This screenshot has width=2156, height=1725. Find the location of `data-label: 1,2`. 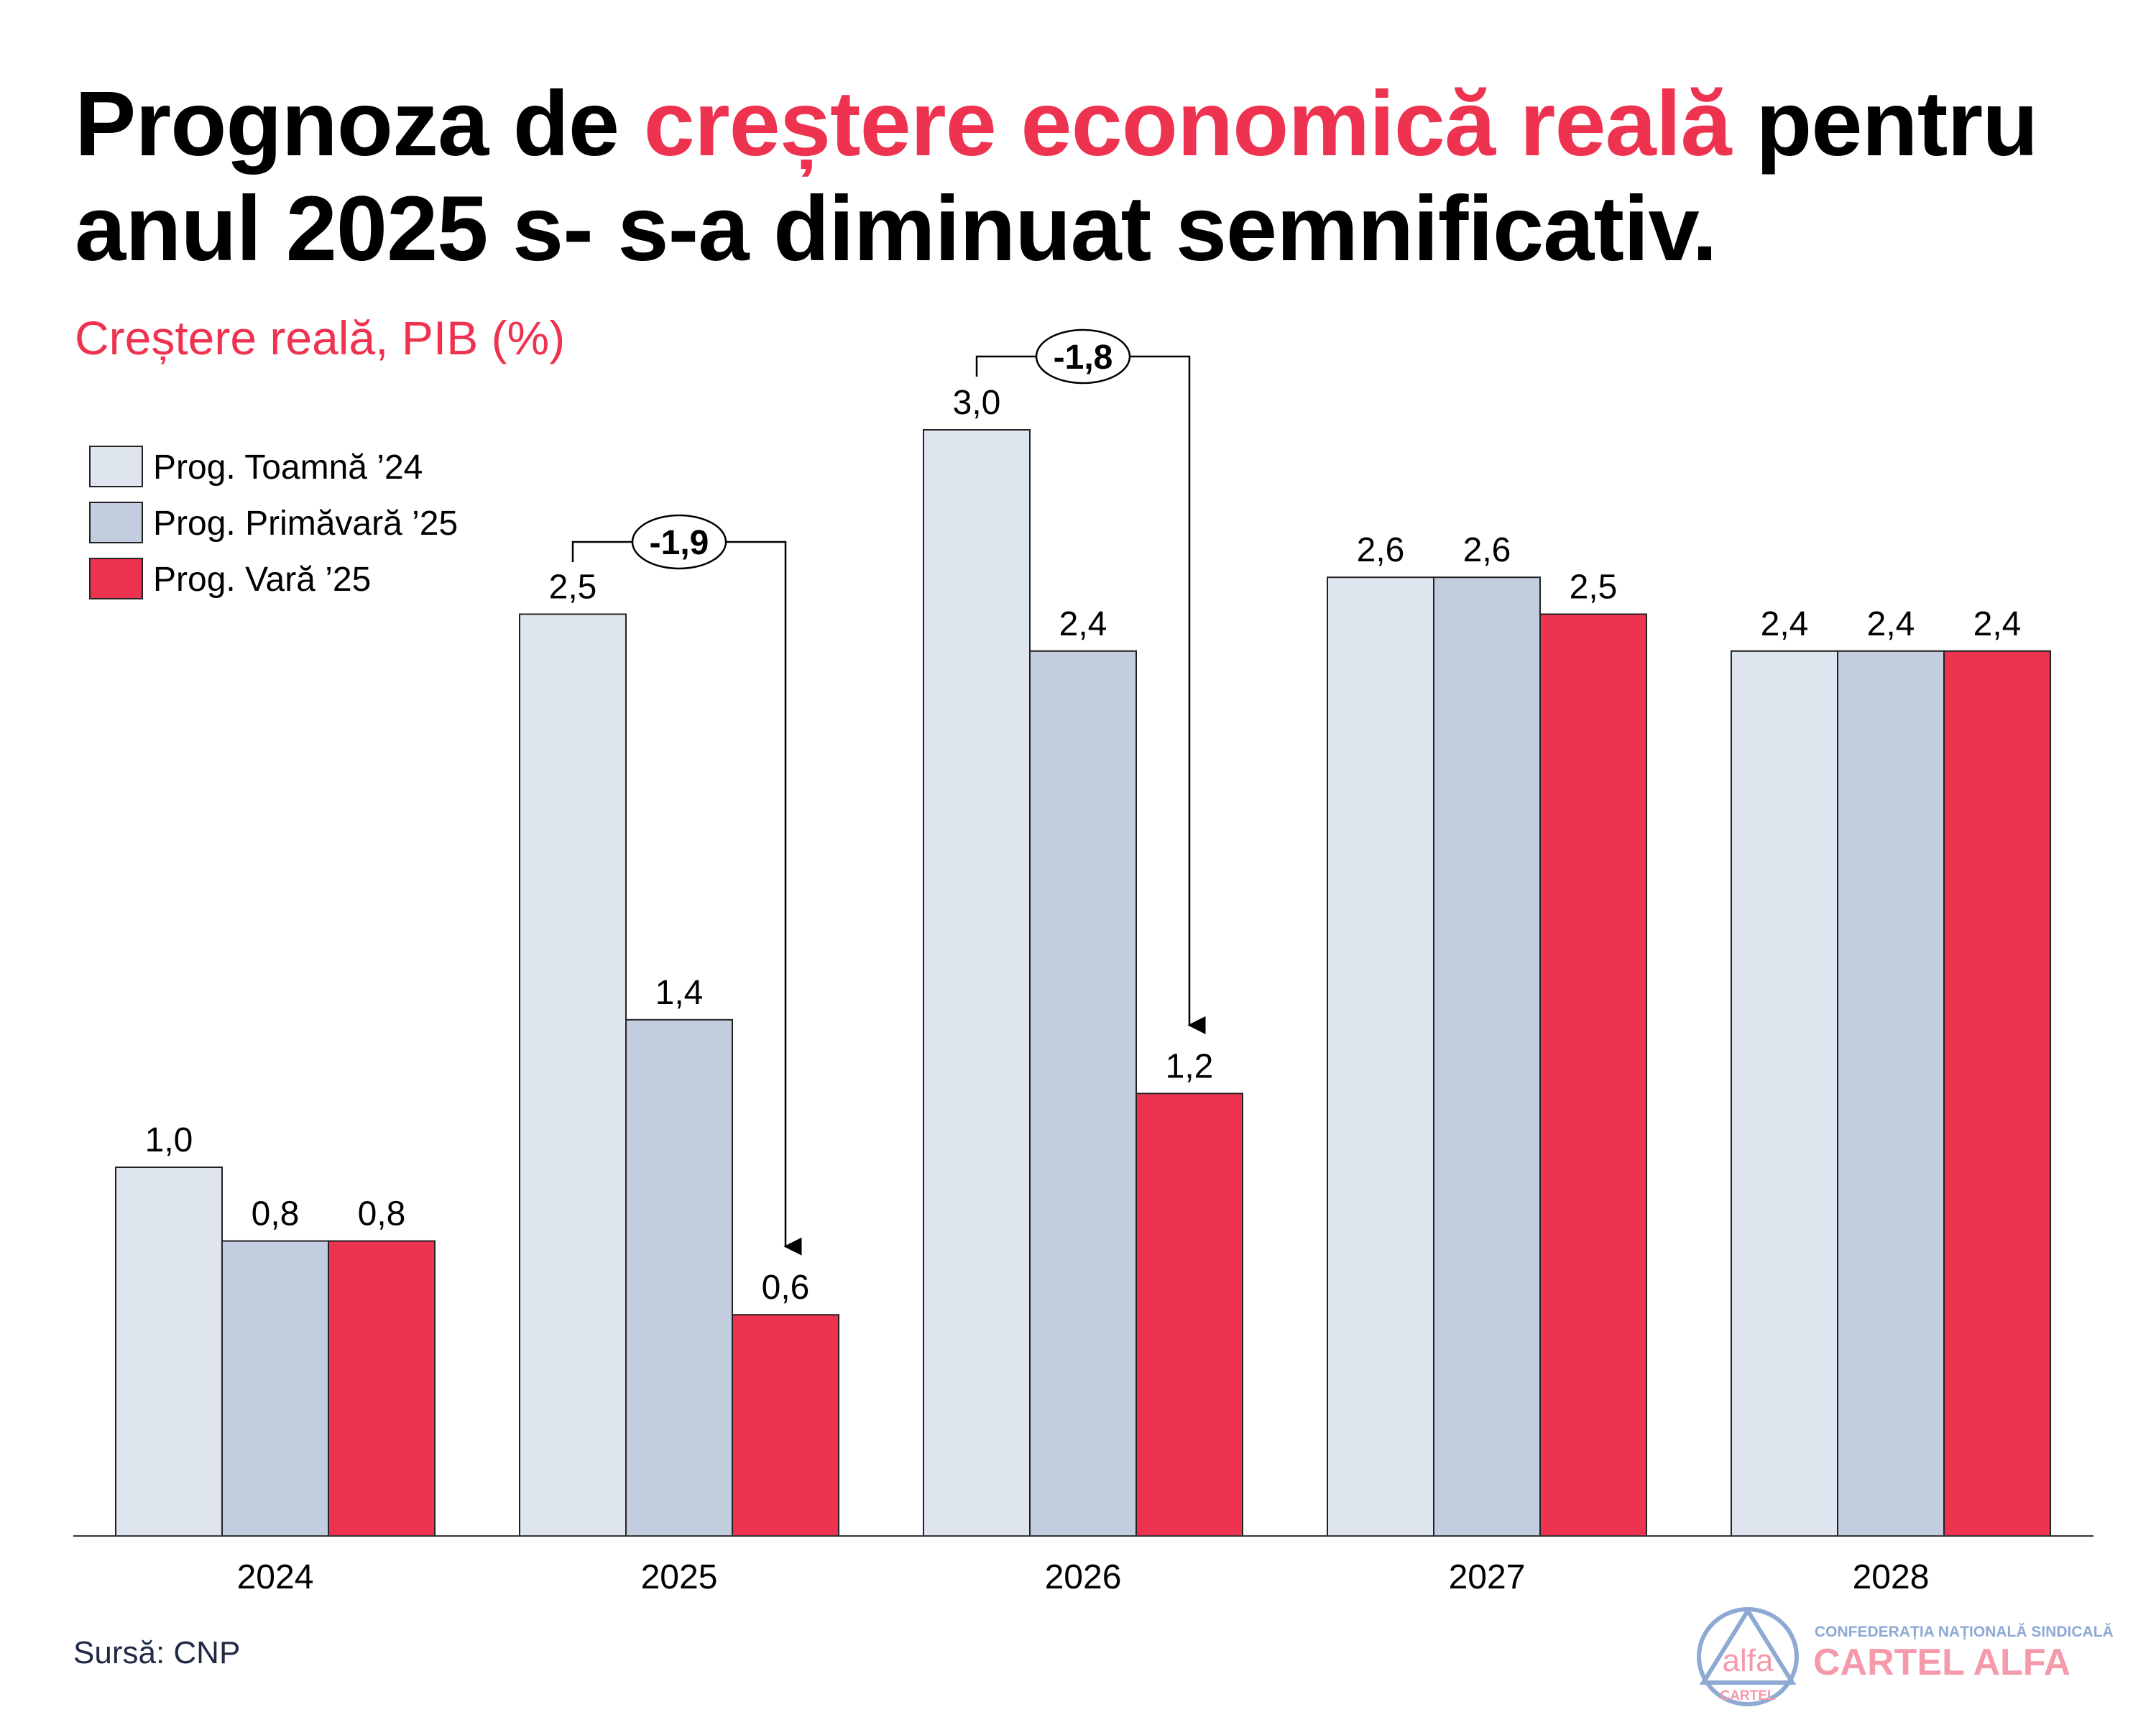

data-label: 1,2 is located at coordinates (1190, 1066).